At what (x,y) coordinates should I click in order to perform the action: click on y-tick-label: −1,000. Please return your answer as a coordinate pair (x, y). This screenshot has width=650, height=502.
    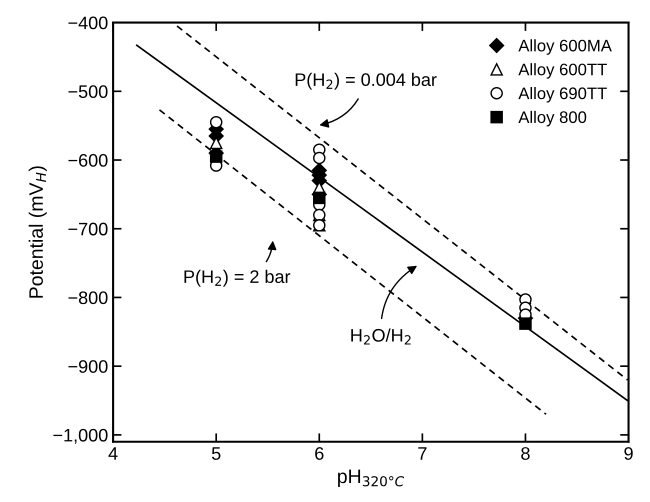
    Looking at the image, I should click on (80, 436).